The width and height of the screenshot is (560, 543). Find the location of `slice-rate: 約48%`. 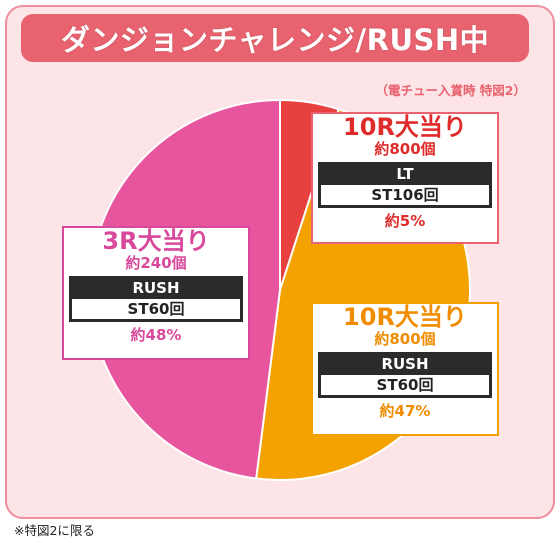

slice-rate: 約48% is located at coordinates (156, 335).